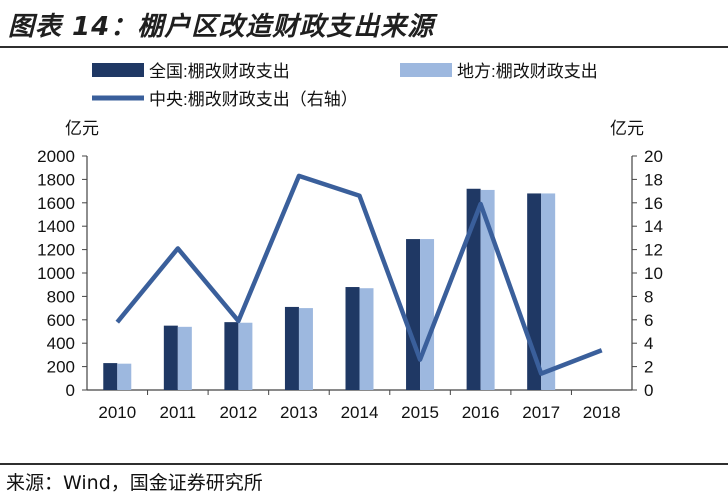 The image size is (728, 495). What do you see at coordinates (481, 412) in the screenshot?
I see `x-tick-label: 2016` at bounding box center [481, 412].